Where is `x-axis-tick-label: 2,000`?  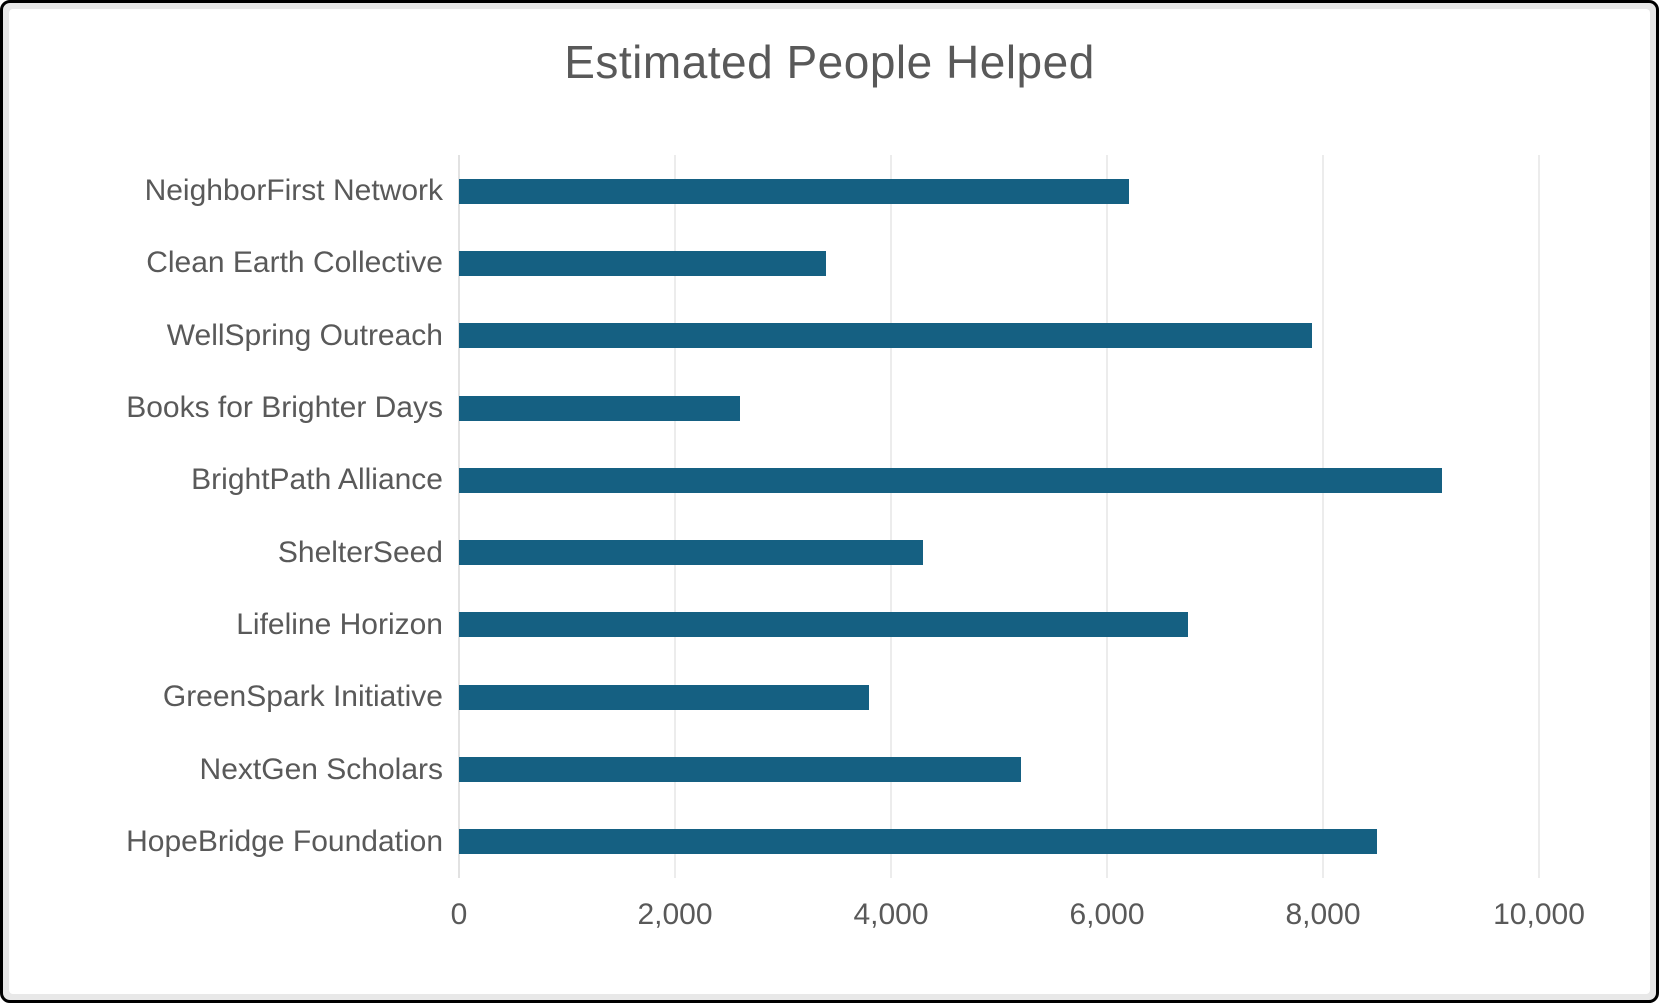
x-axis-tick-label: 2,000 is located at coordinates (675, 914).